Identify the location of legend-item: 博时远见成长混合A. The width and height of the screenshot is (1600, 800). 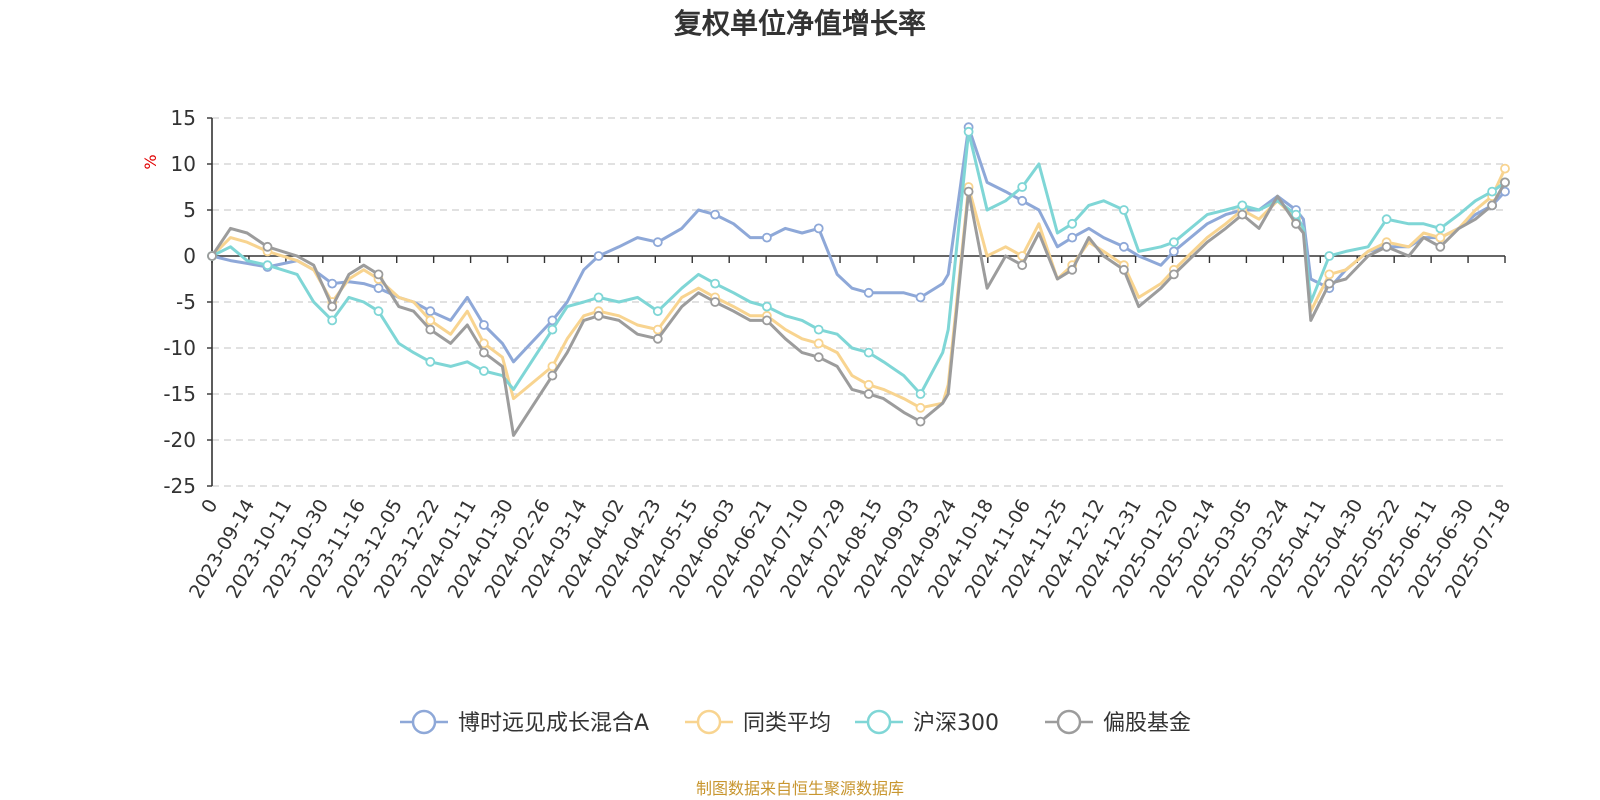
(524, 722).